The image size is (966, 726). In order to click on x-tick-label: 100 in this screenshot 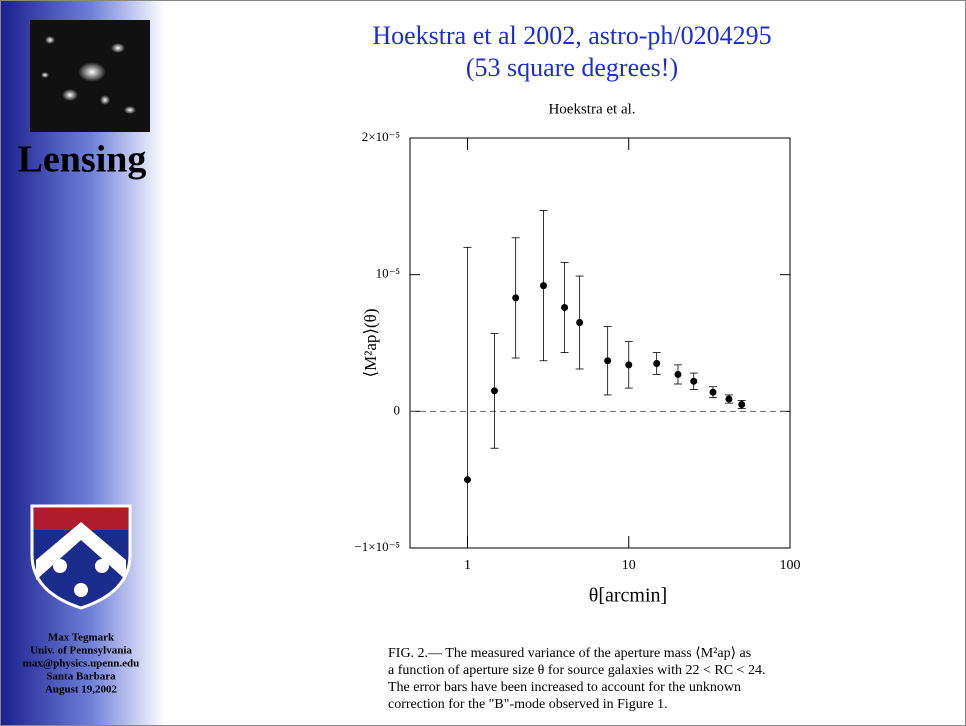, I will do `click(790, 565)`.